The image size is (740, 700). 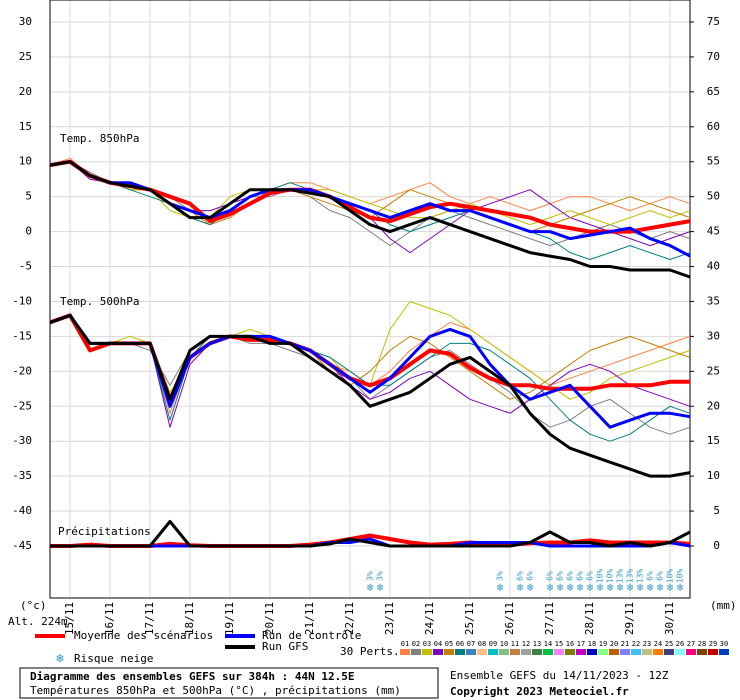 What do you see at coordinates (713, 91) in the screenshot?
I see `y2-tick-label: 65` at bounding box center [713, 91].